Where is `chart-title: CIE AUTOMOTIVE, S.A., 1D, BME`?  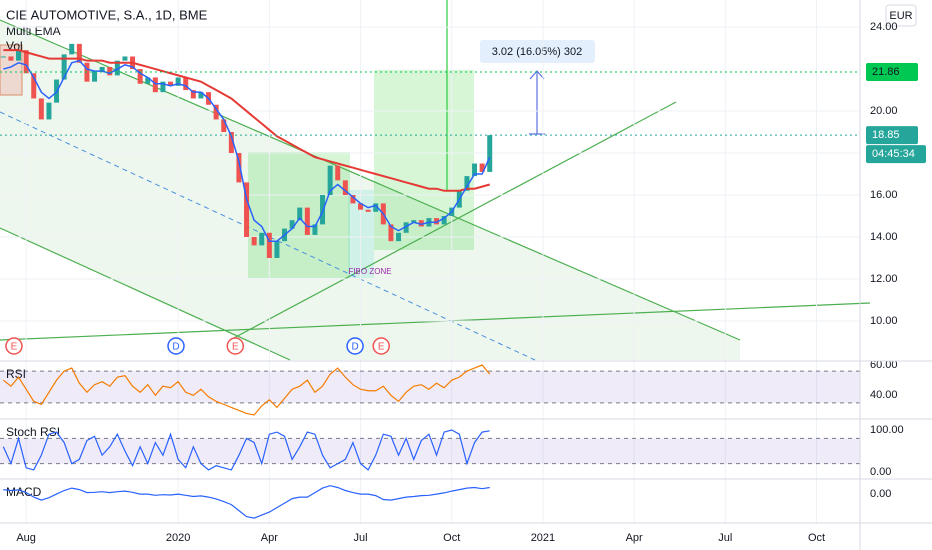 chart-title: CIE AUTOMOTIVE, S.A., 1D, BME is located at coordinates (107, 14).